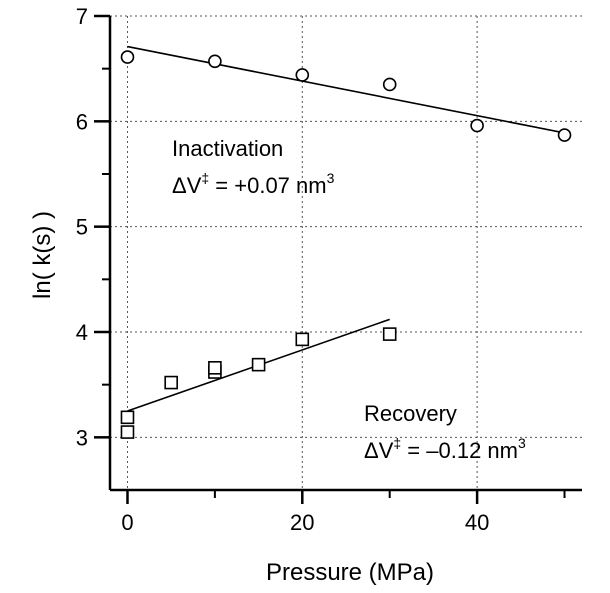  Describe the element at coordinates (42, 255) in the screenshot. I see `y-axis-title: ln( k(s) )` at that location.